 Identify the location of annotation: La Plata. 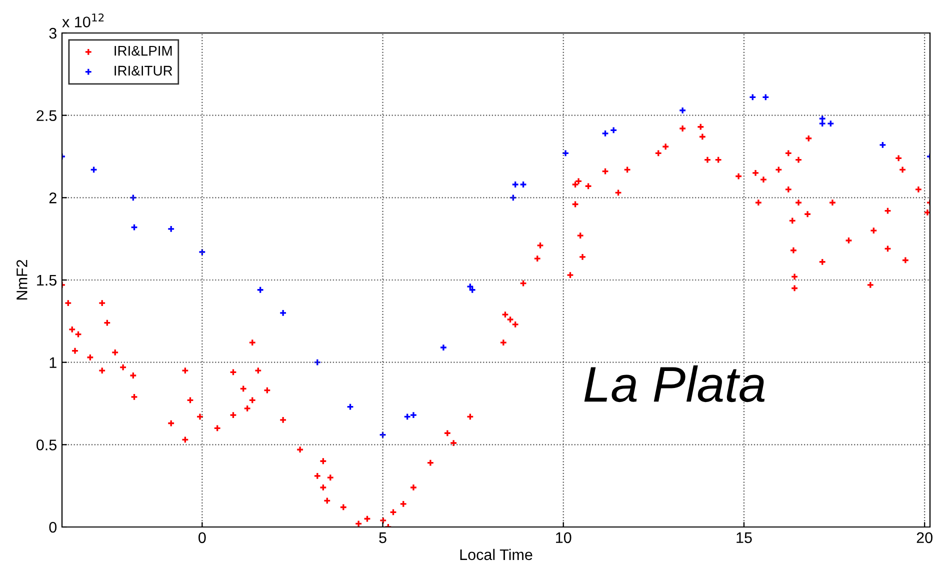
(674, 383).